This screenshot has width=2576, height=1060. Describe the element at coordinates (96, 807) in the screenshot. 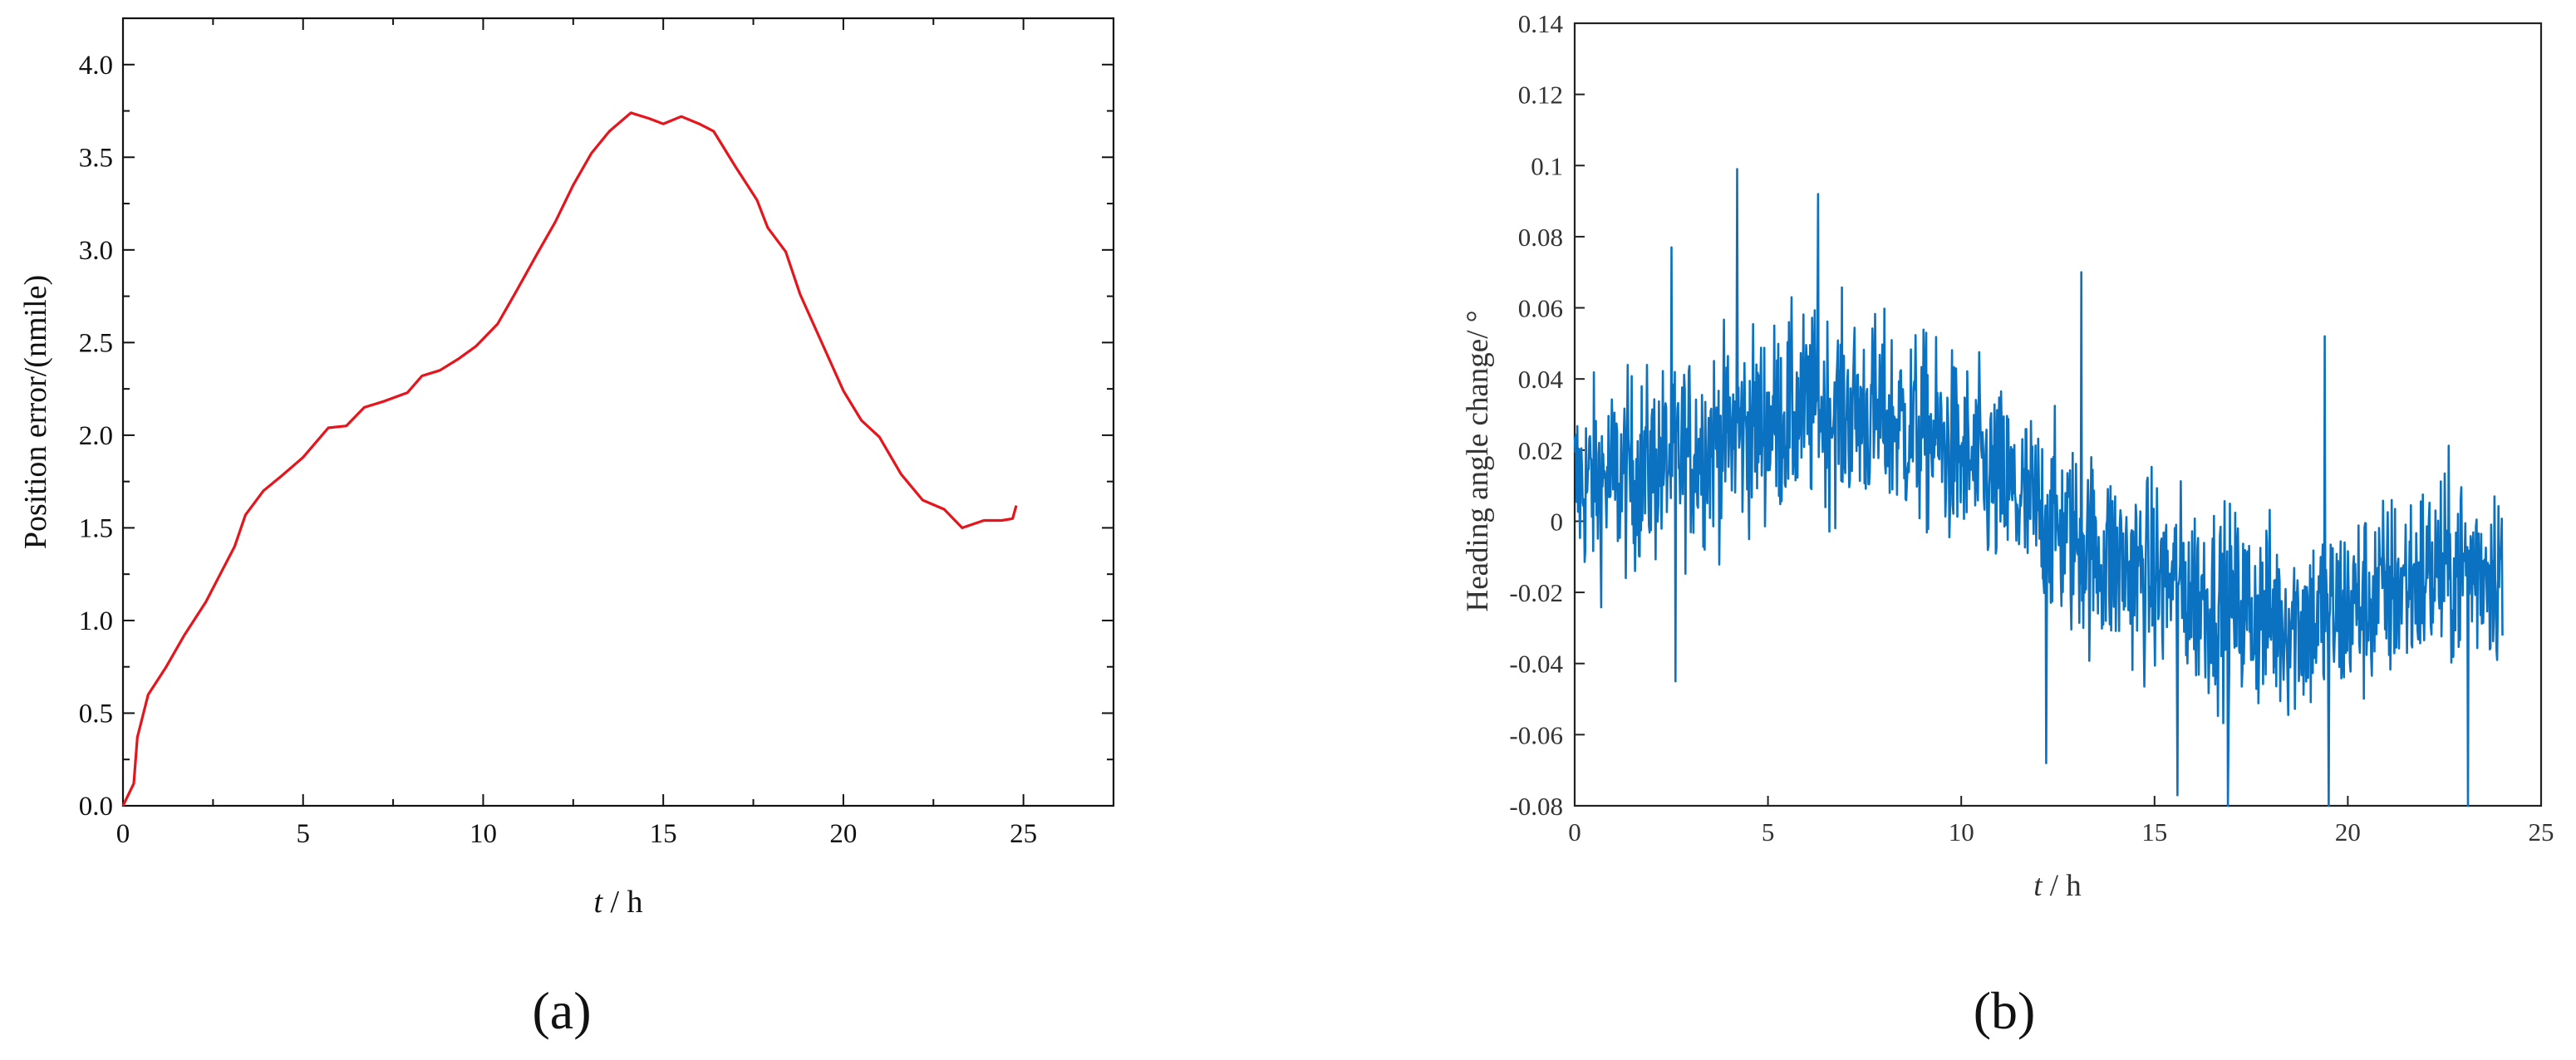

I see `chart-a-y-tick-label: 0.0` at that location.